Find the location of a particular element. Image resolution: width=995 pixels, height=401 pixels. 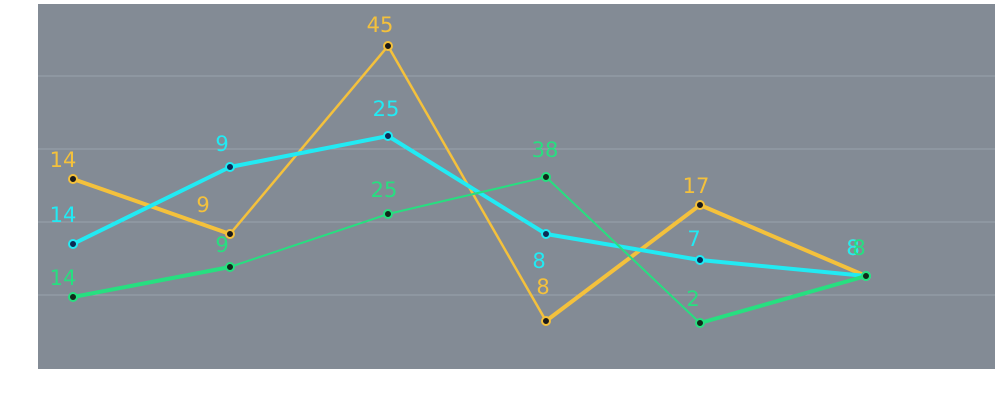

series-2-data-label-1: 14 is located at coordinates (63, 215).